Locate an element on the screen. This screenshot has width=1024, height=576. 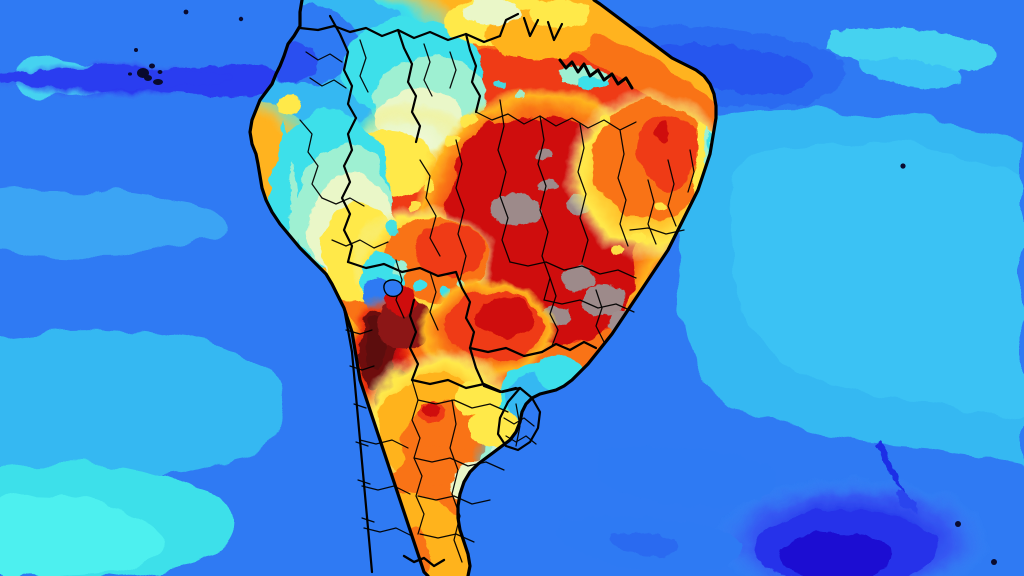
lake-titicaca is located at coordinates (393, 288).